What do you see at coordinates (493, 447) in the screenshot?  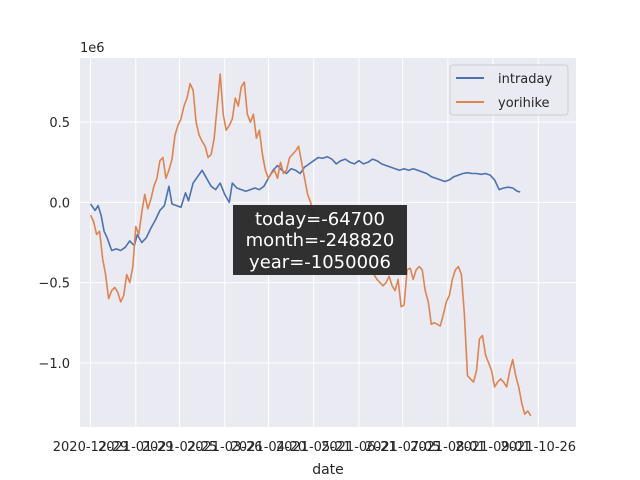 I see `x-tick-label: 2021-09-01` at bounding box center [493, 447].